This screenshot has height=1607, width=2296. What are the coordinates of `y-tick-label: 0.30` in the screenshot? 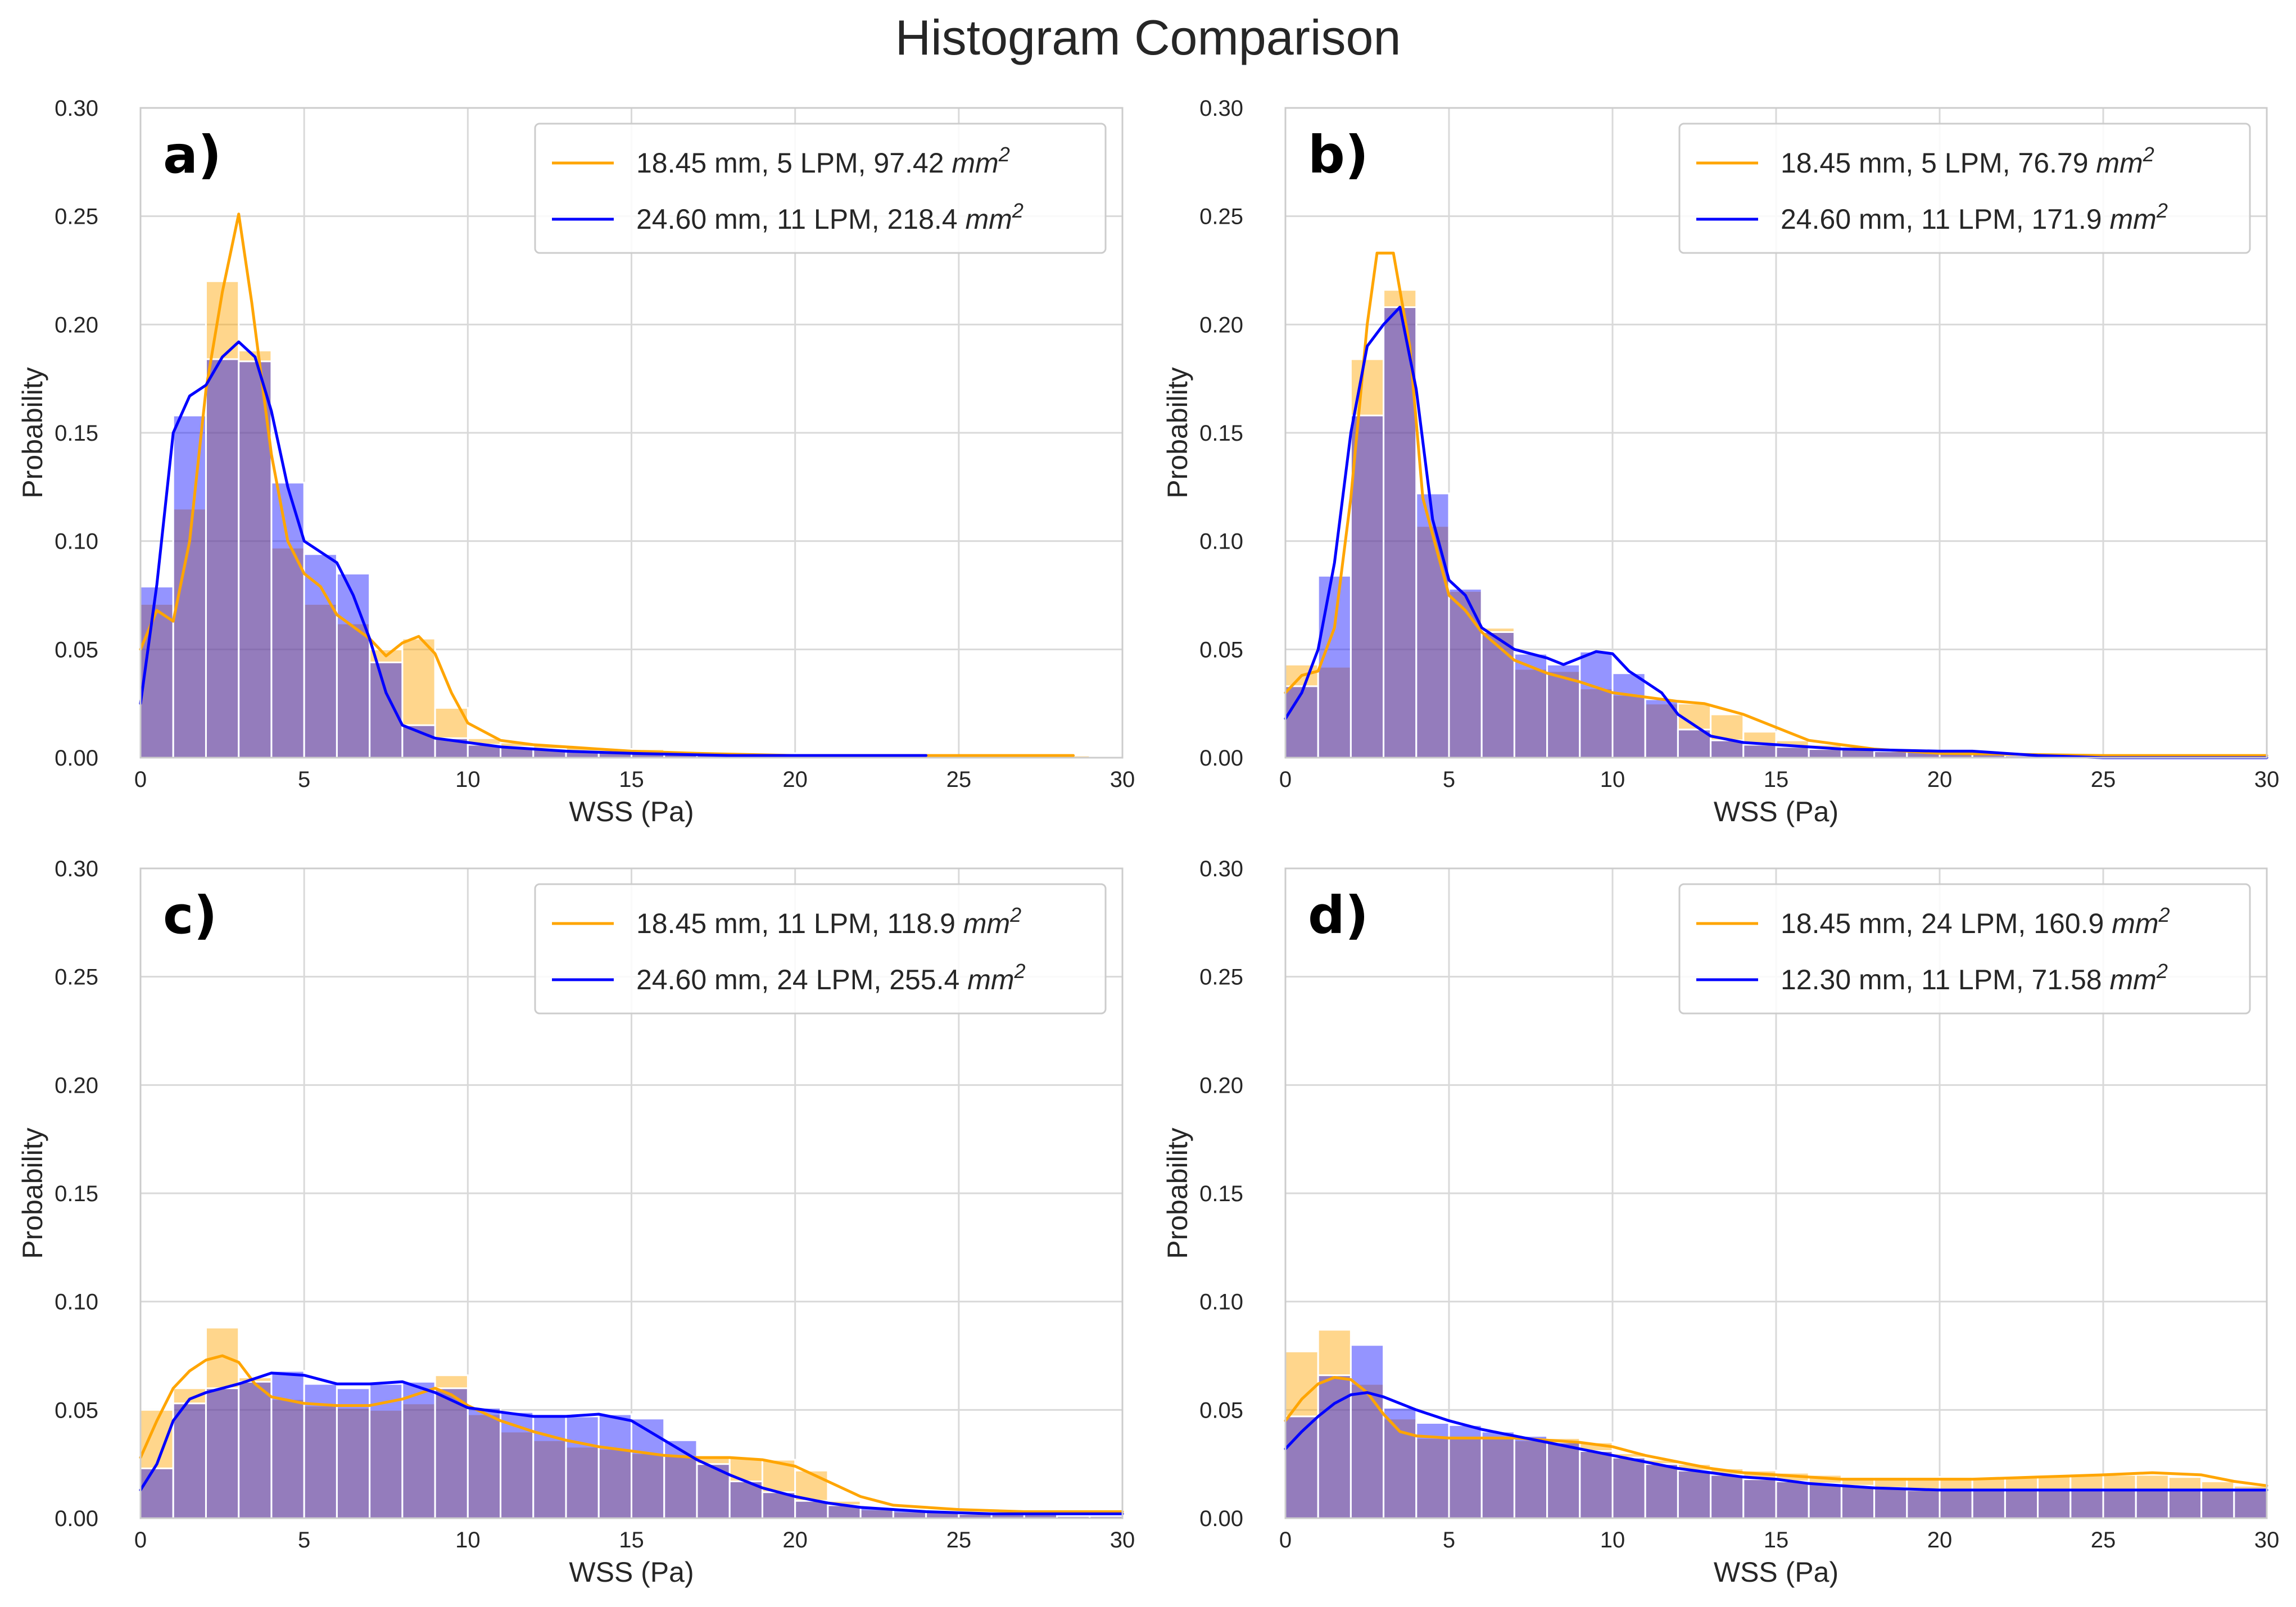 It's located at (76, 869).